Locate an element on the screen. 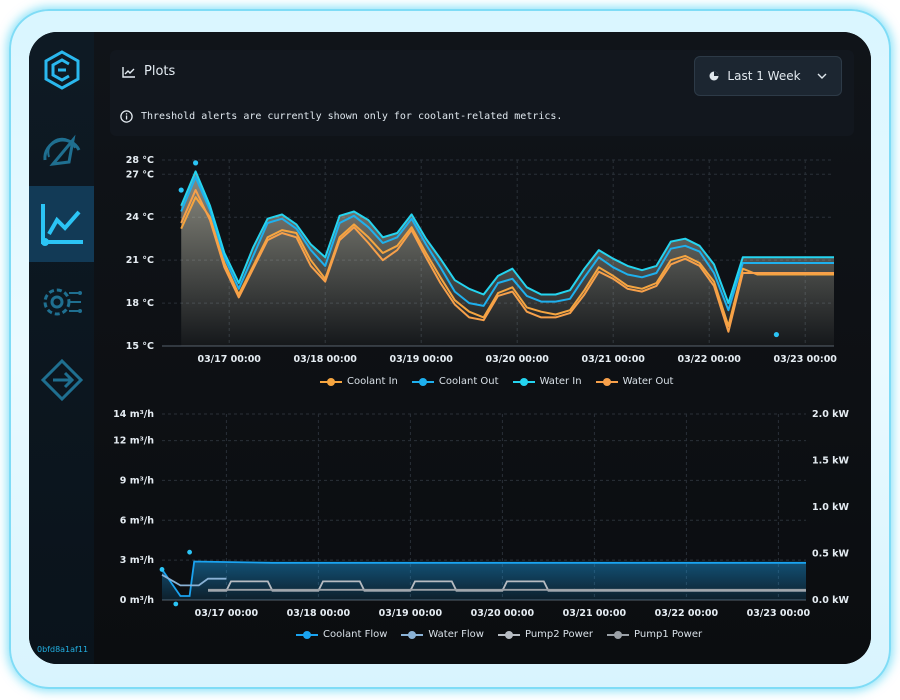 The image size is (900, 700). logo-icon is located at coordinates (61, 70).